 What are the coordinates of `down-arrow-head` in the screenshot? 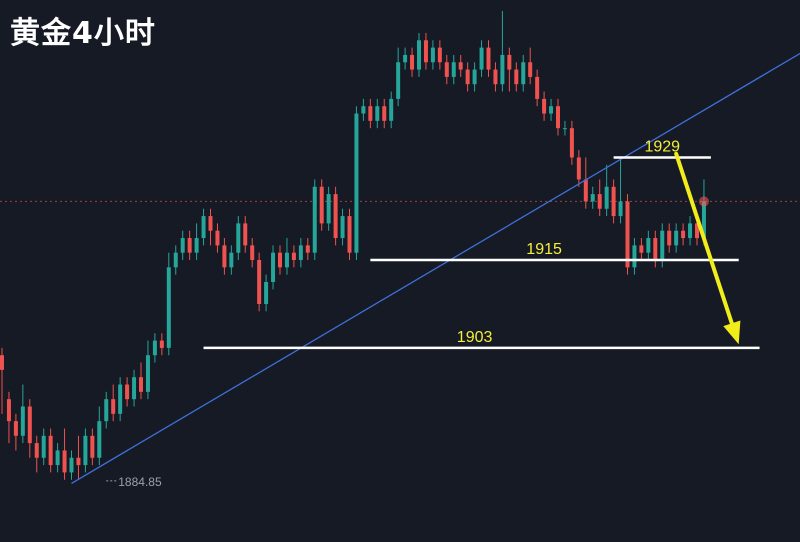 It's located at (732, 332).